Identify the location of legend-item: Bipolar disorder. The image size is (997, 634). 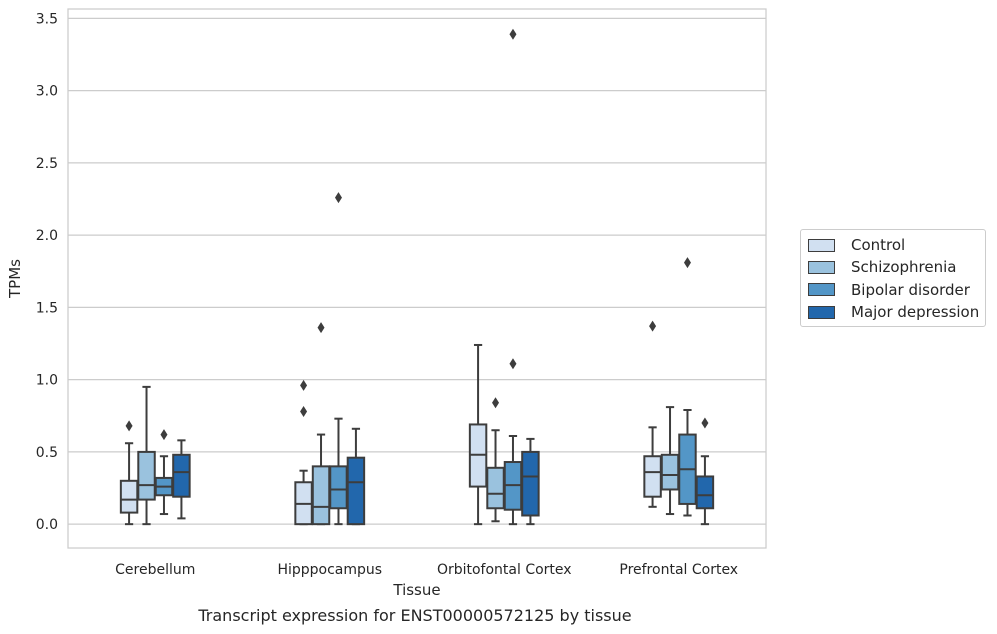
(889, 290).